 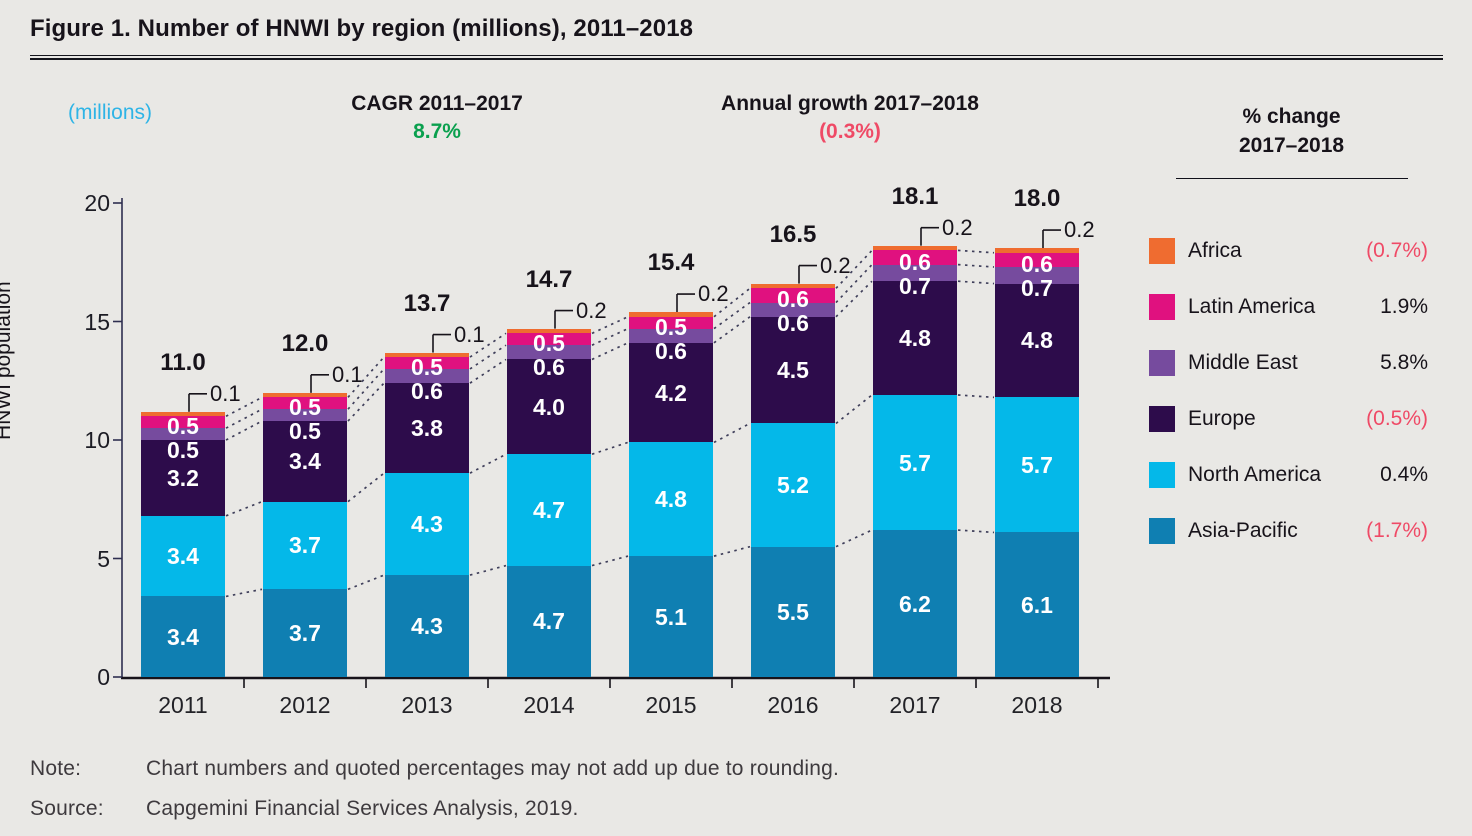 I want to click on legend-item: Middle East 5.8%, so click(x=1288, y=363).